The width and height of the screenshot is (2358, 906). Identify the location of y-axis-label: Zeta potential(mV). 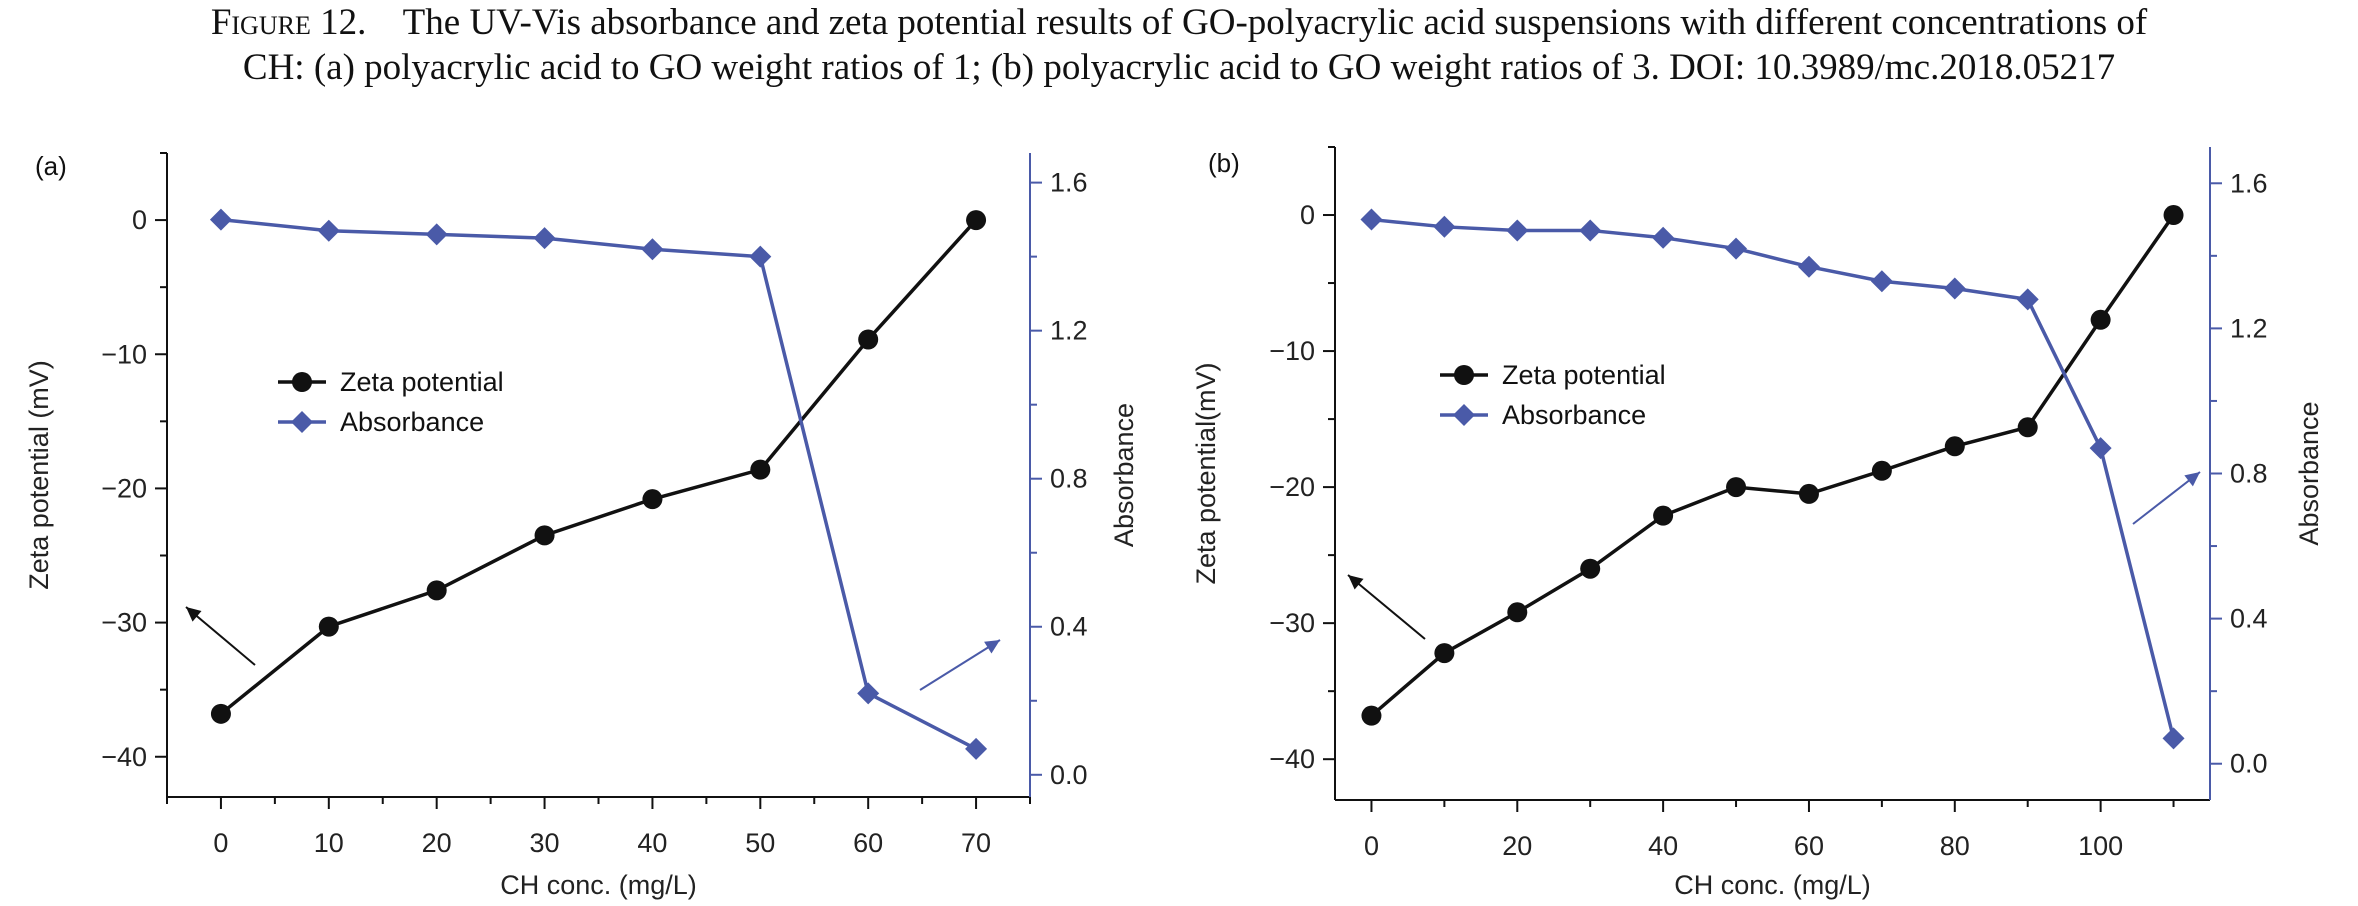
(1206, 473).